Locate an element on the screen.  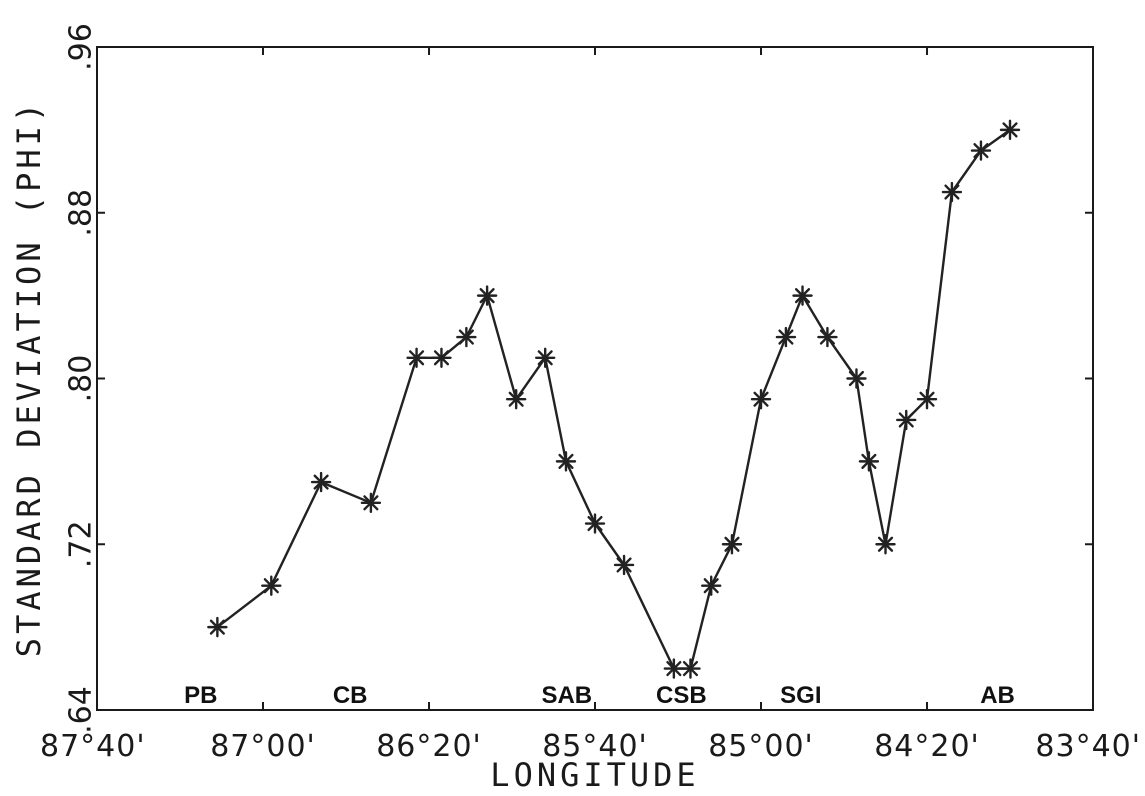
region-labels: PB CB SAB CSB SGI AB is located at coordinates (599, 695).